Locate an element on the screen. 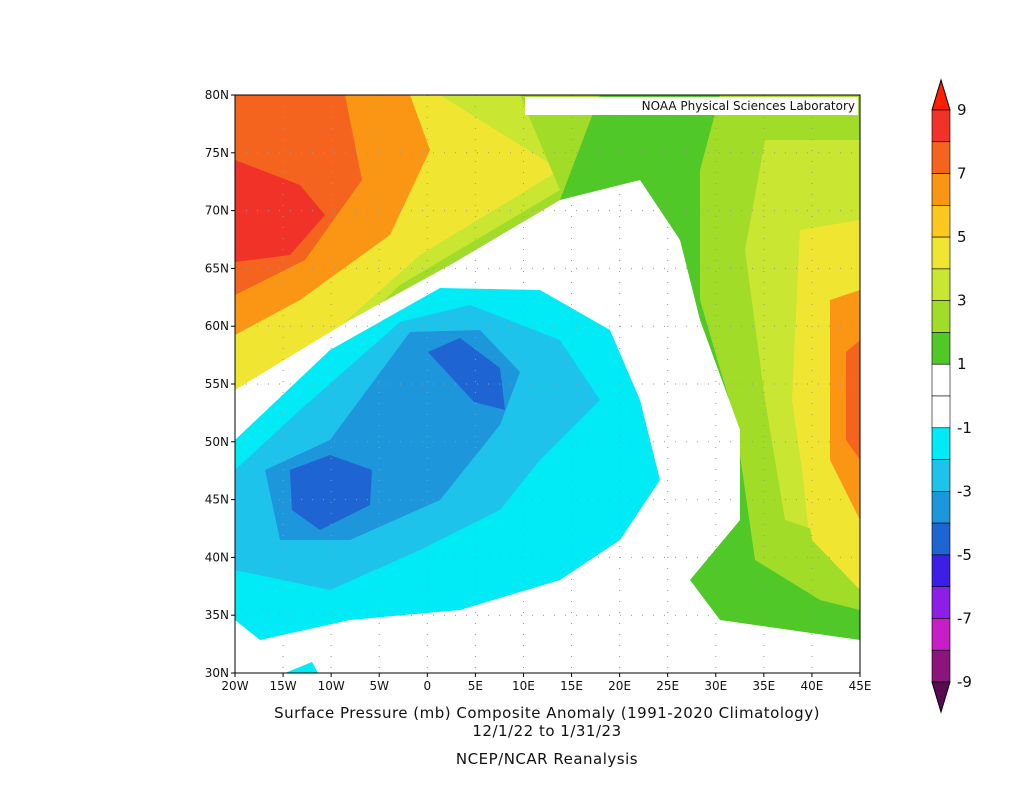 This screenshot has height=793, width=1024. colorbar-label: -5 is located at coordinates (964, 555).